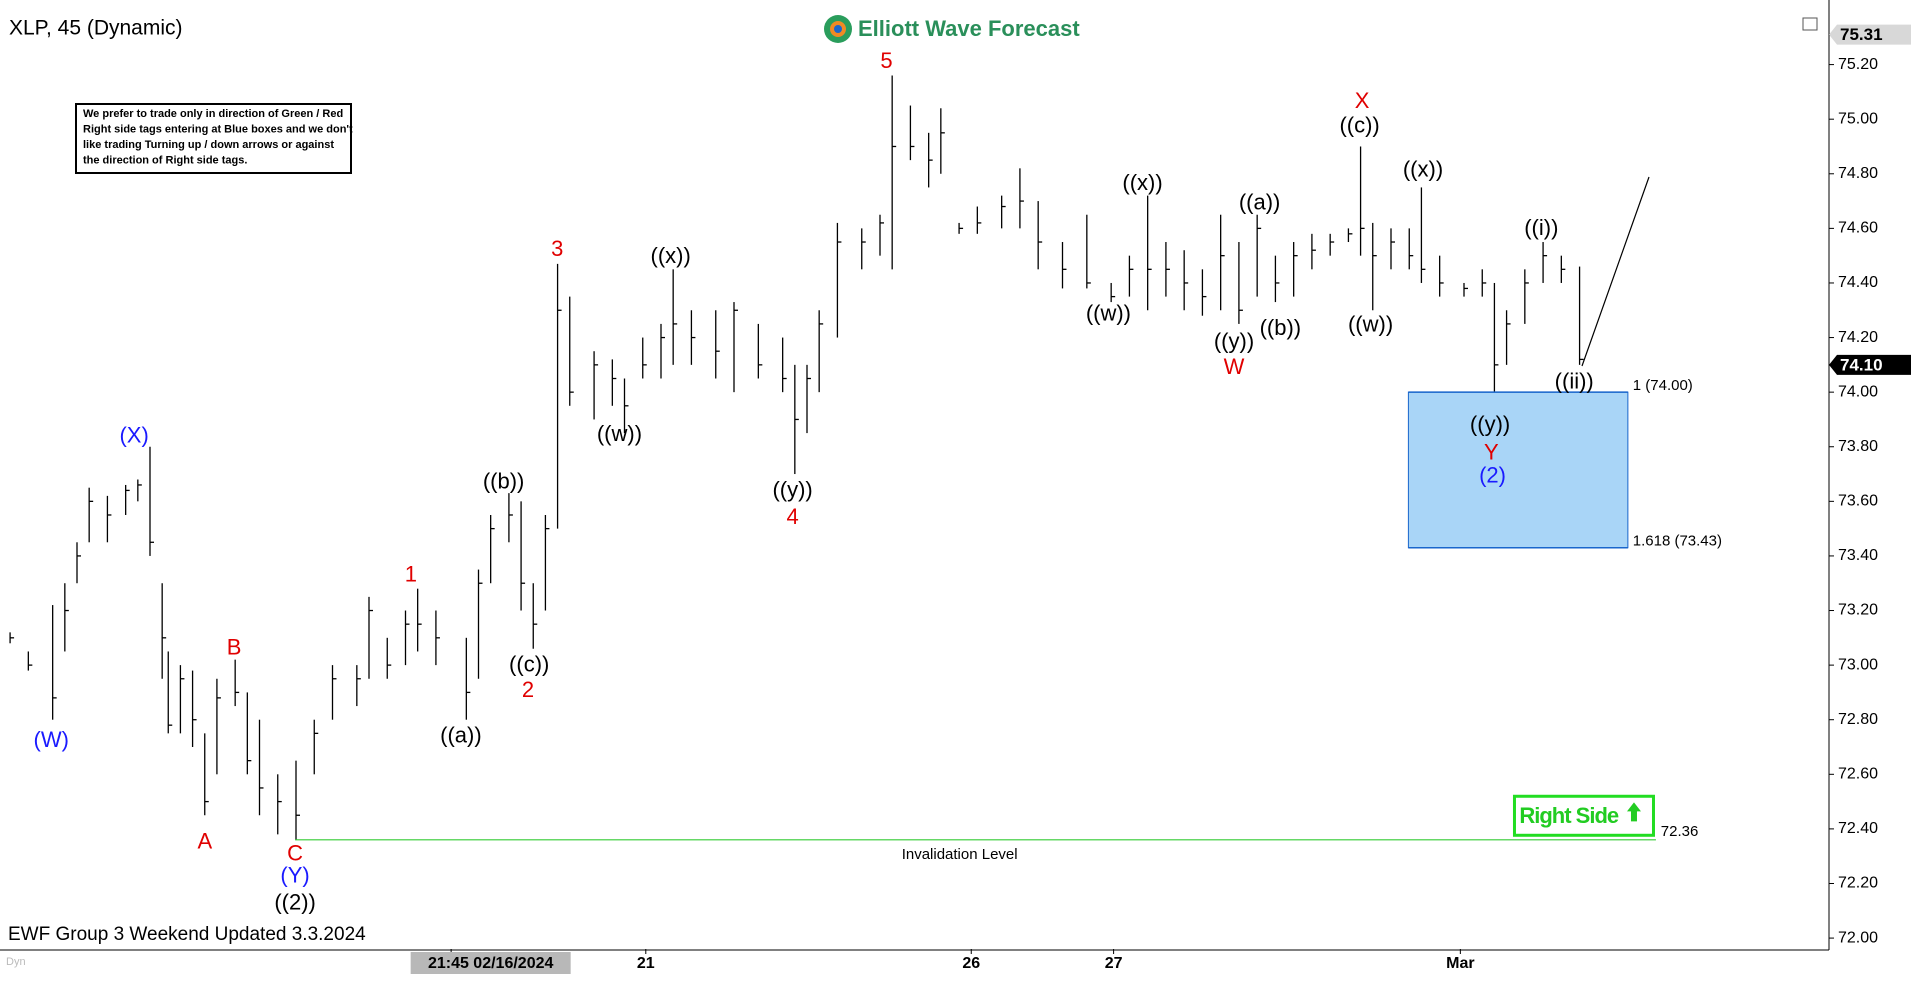  What do you see at coordinates (646, 963) in the screenshot?
I see `x-tick-label: 21` at bounding box center [646, 963].